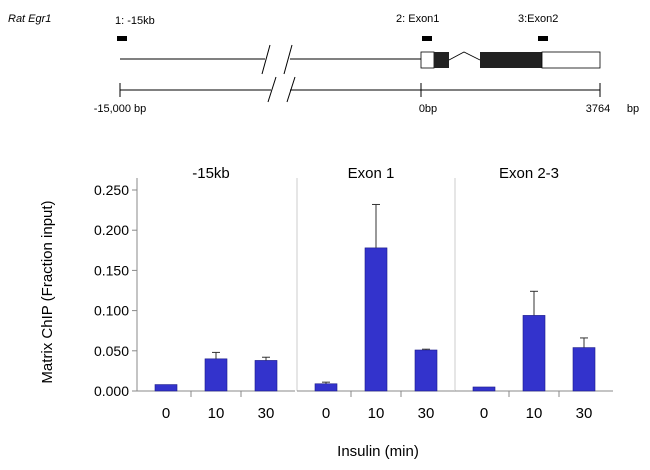 Image resolution: width=650 pixels, height=470 pixels. What do you see at coordinates (584, 413) in the screenshot?
I see `panel-2-xlabel-2: 30` at bounding box center [584, 413].